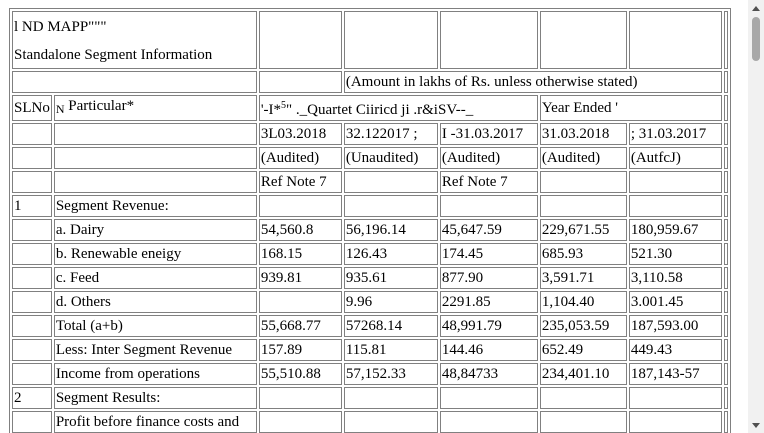 The width and height of the screenshot is (764, 433). What do you see at coordinates (675, 350) in the screenshot?
I see `value-cell: 449.43` at bounding box center [675, 350].